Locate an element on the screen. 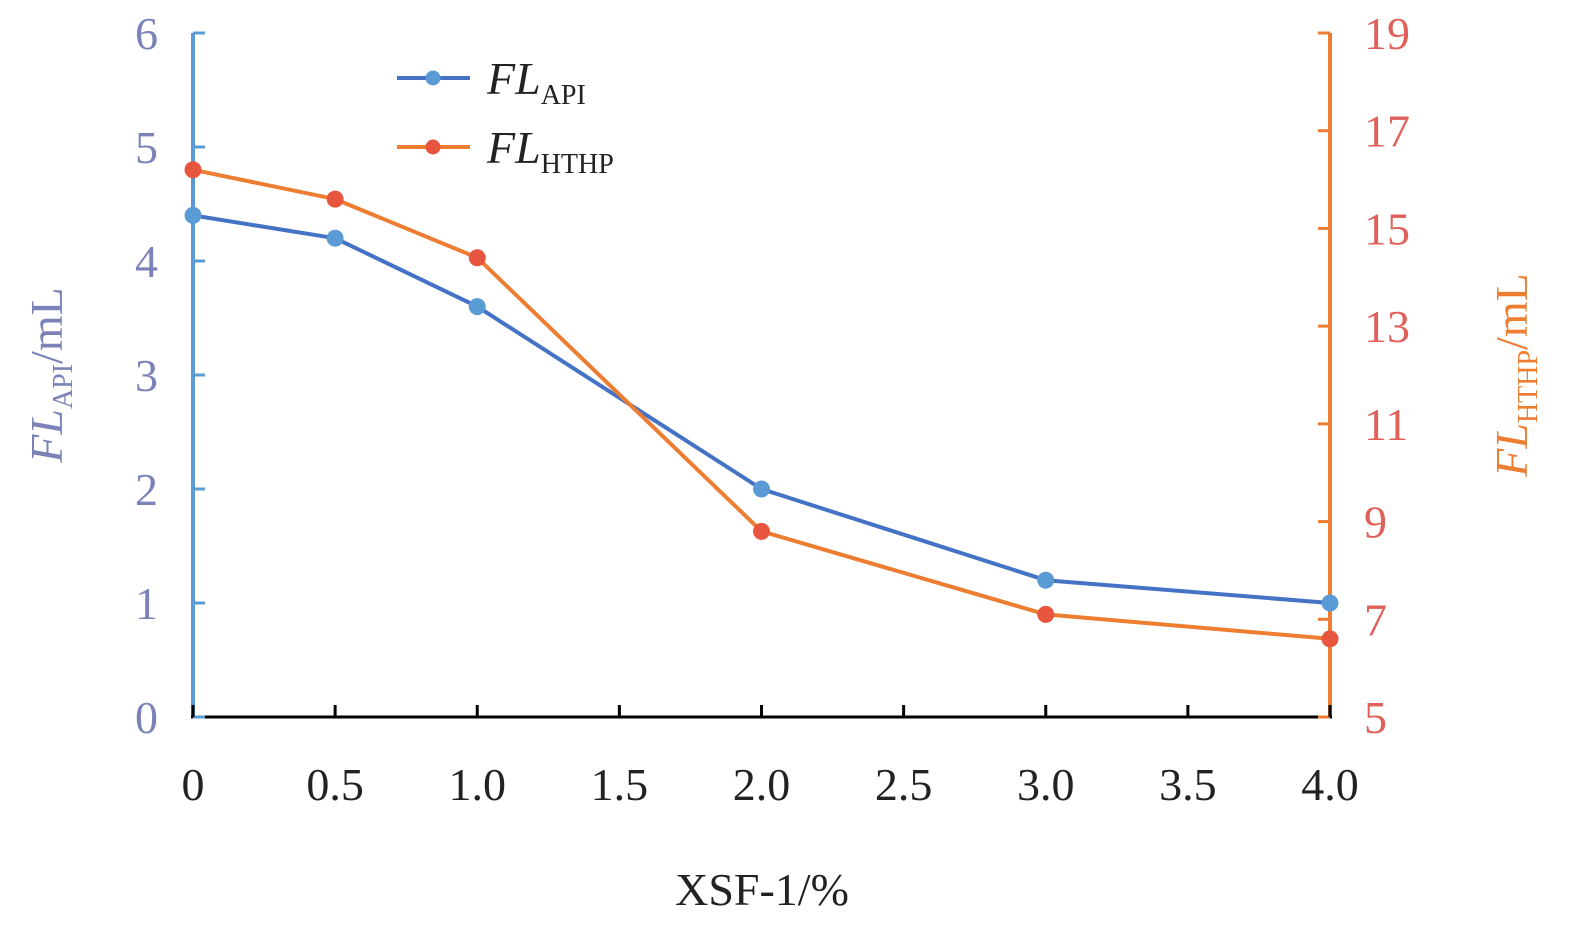  legend-marker-hthp is located at coordinates (433, 147).